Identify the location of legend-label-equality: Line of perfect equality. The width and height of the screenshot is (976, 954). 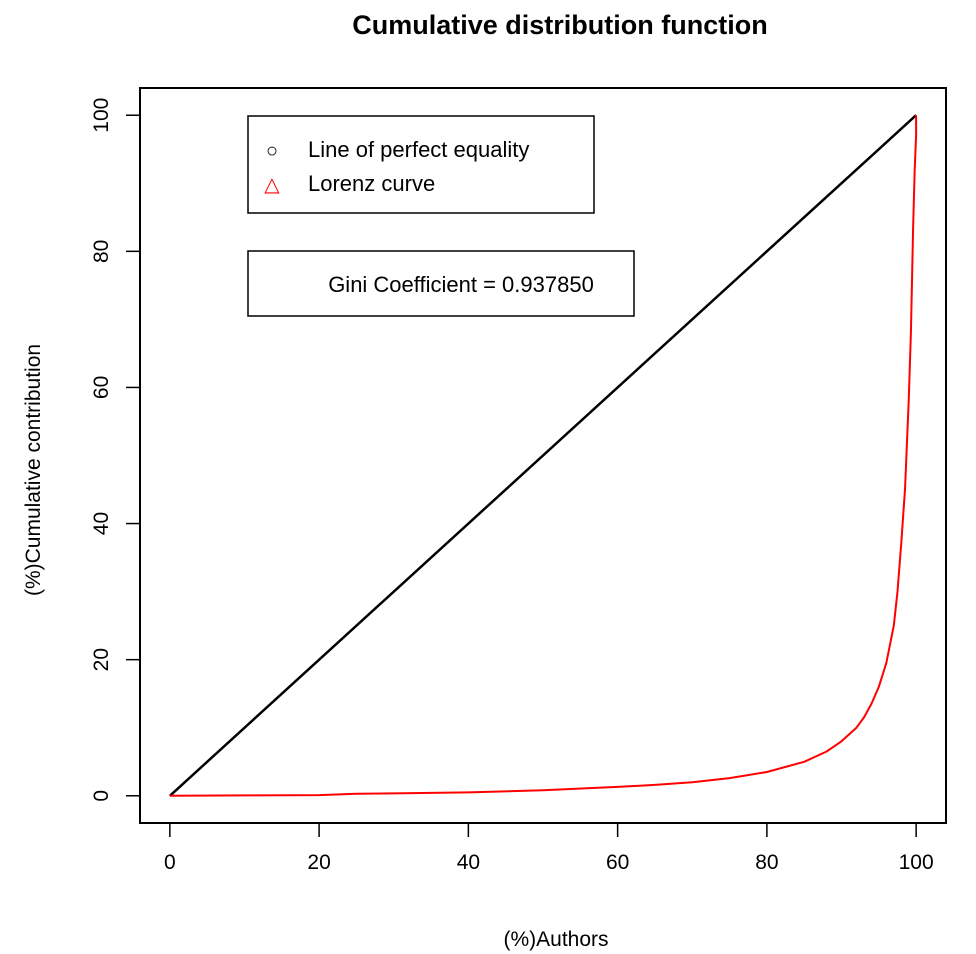
(418, 149).